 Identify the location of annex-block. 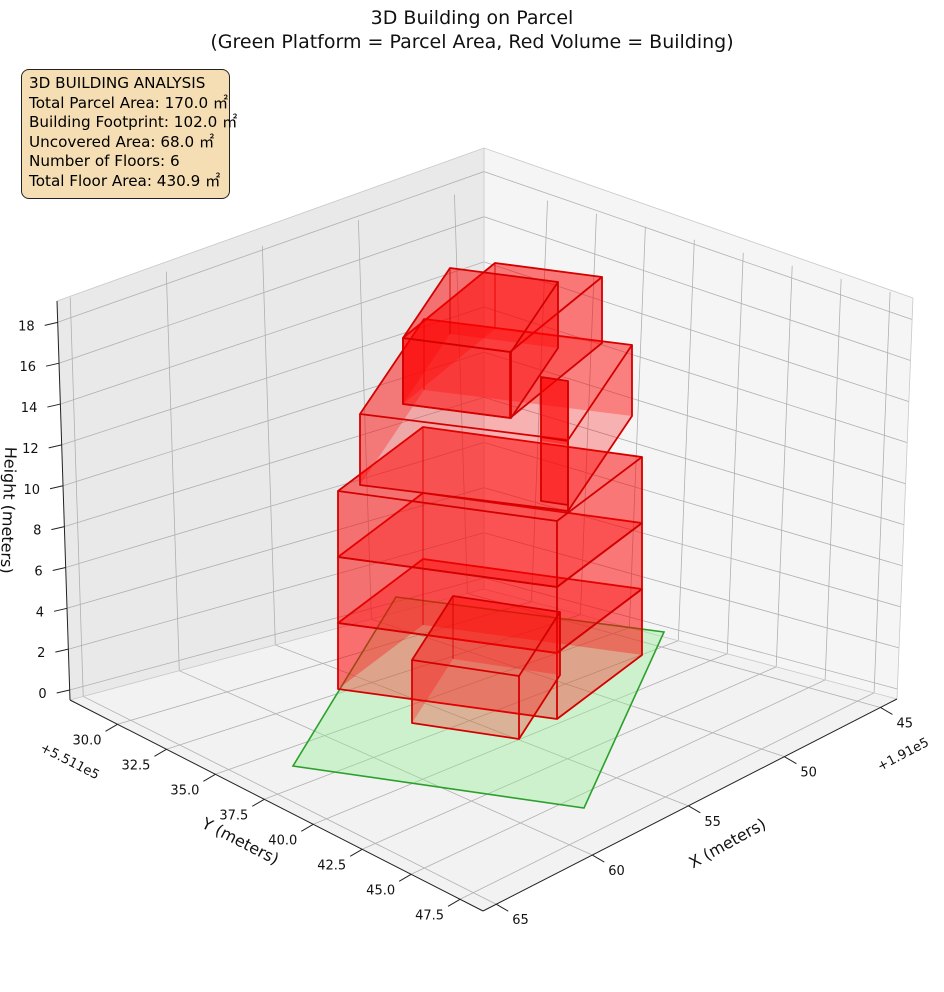
(486, 667).